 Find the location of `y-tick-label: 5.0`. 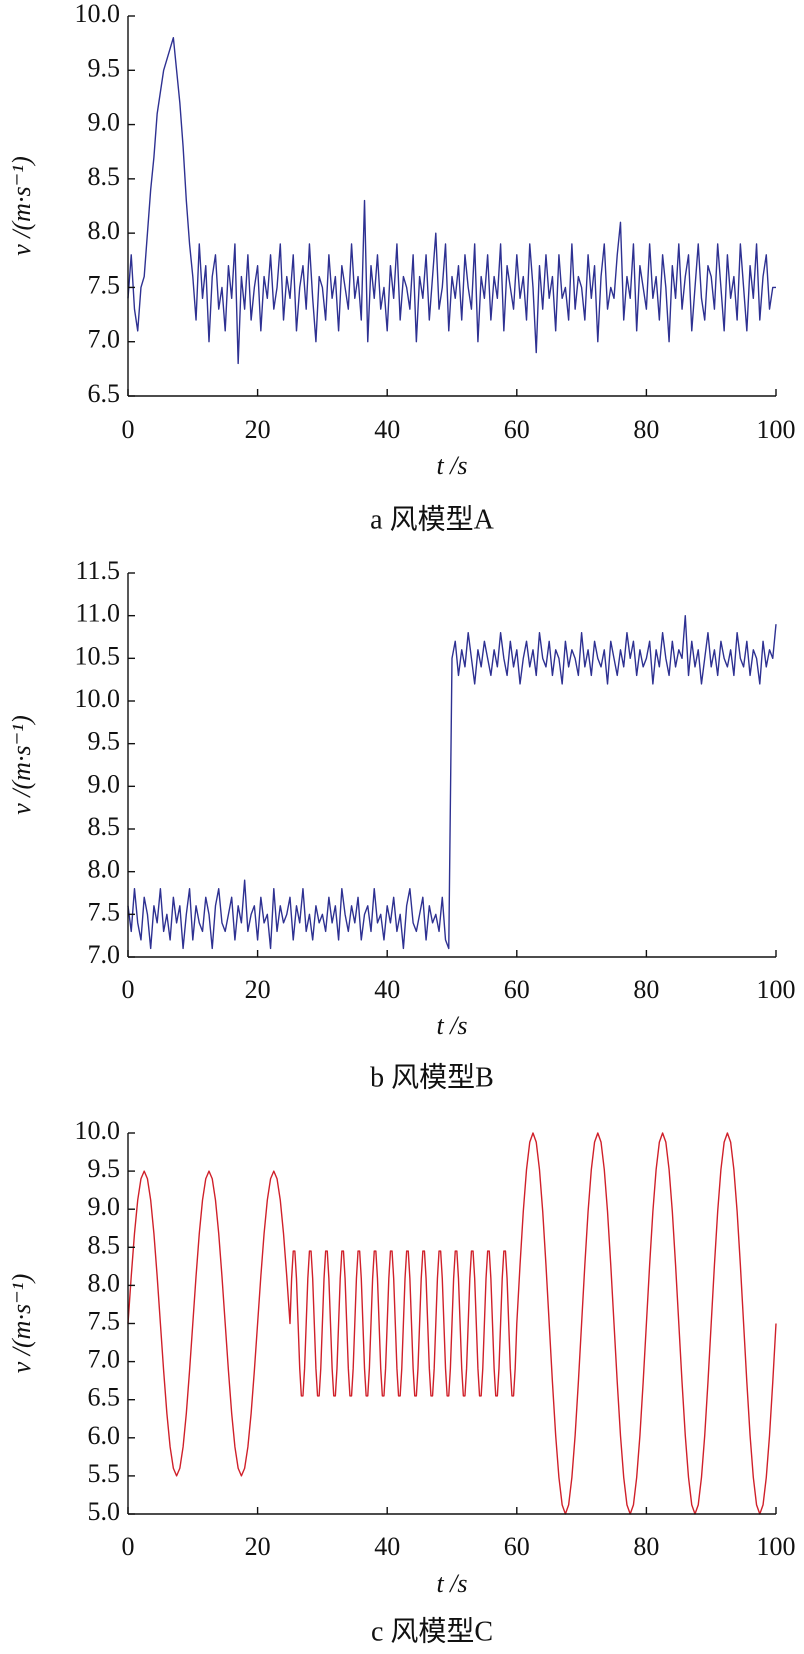

y-tick-label: 5.0 is located at coordinates (104, 1511).